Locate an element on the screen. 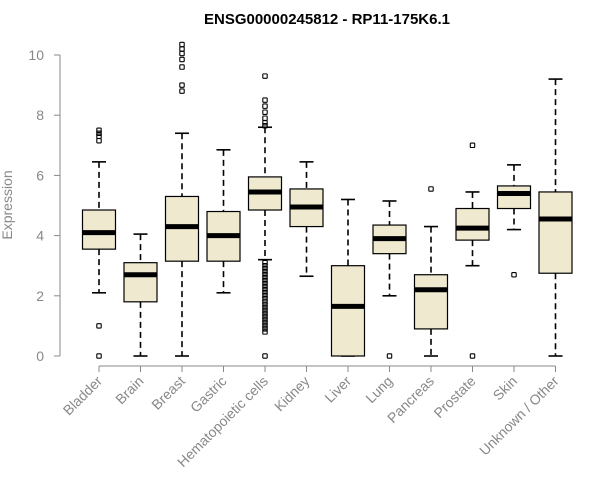 Image resolution: width=600 pixels, height=500 pixels. y-tick-label-4: 4 is located at coordinates (40, 236).